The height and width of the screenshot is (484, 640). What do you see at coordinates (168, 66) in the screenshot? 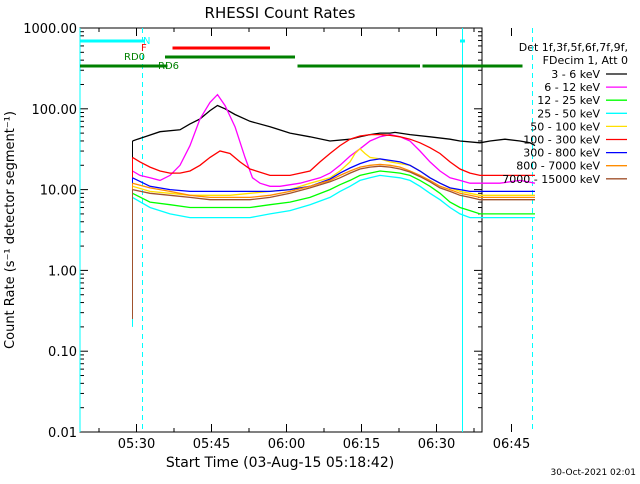
I see `flag-label-rd6: RD6` at bounding box center [168, 66].